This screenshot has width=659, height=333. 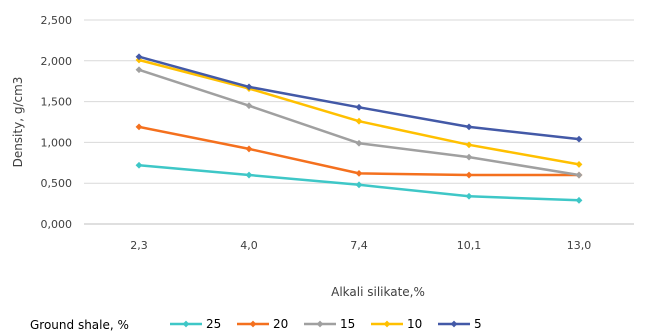 I want to click on x-tick-label: 4,0, so click(x=249, y=245).